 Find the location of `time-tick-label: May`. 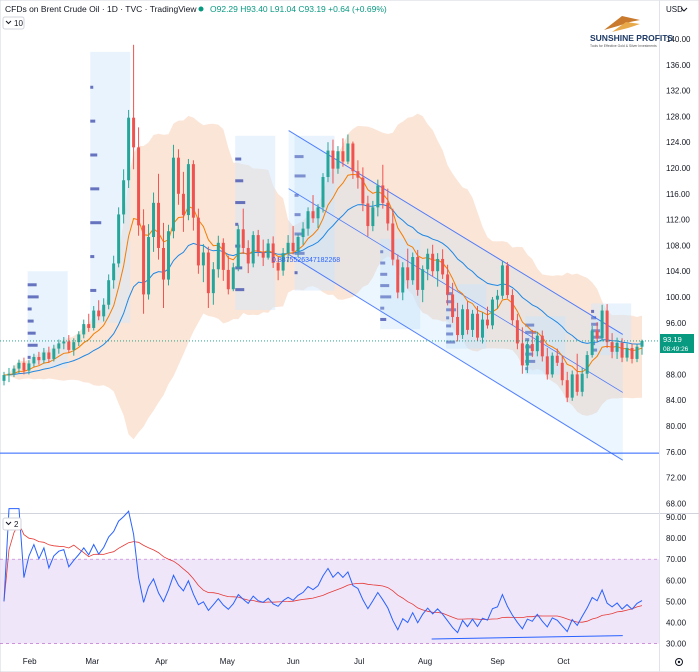

time-tick-label: May is located at coordinates (227, 661).